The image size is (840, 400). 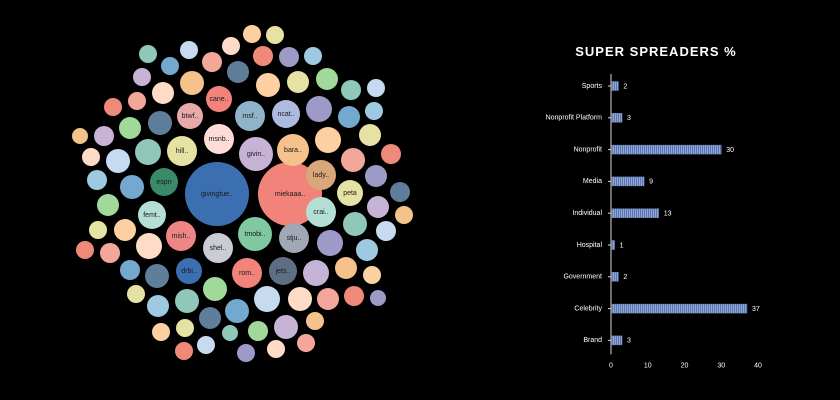 What do you see at coordinates (685, 365) in the screenshot?
I see `x-tick-label: 20` at bounding box center [685, 365].